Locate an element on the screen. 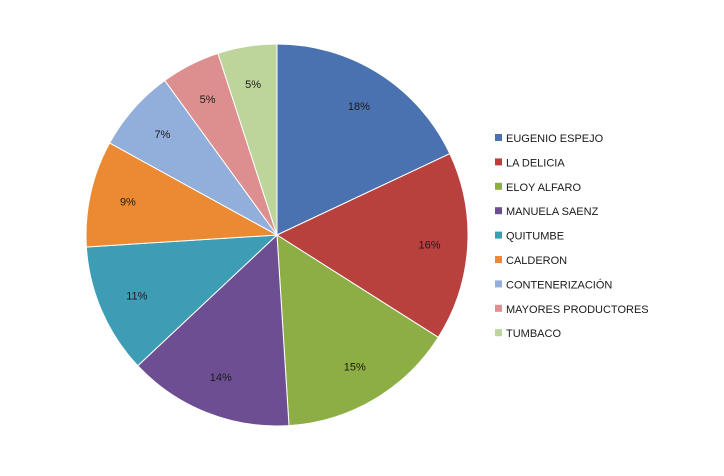  legend-label: MAYORES PRODUCTORES is located at coordinates (577, 310).